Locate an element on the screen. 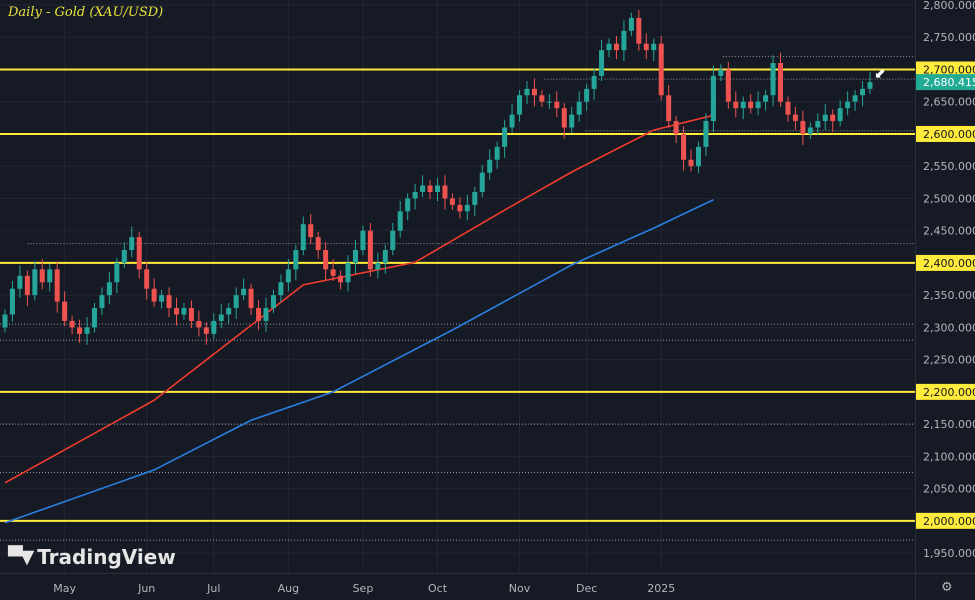 The width and height of the screenshot is (975, 600). price-axis-label: 2,800.000 is located at coordinates (949, 6).